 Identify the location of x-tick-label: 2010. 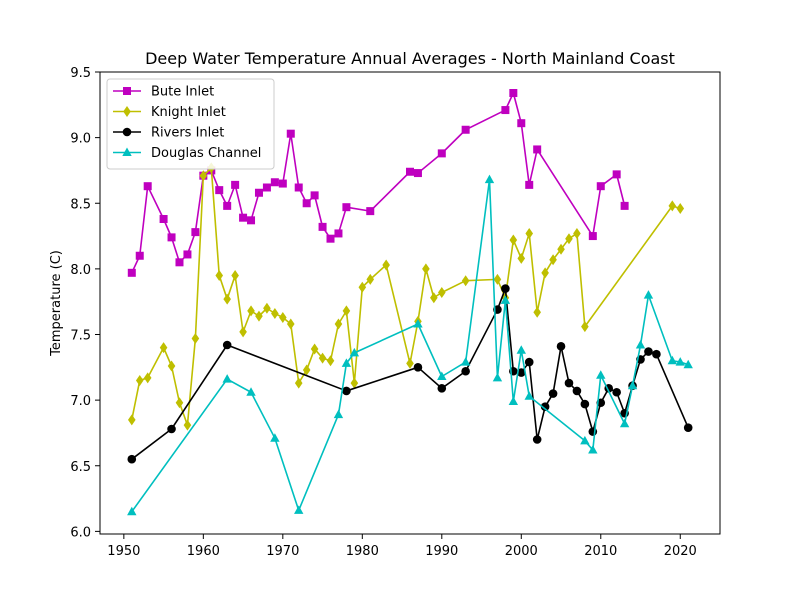
(600, 551).